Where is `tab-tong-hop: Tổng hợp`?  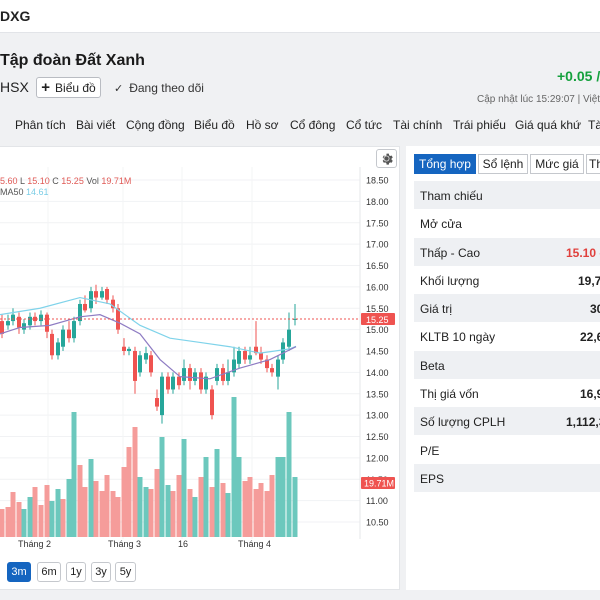 tab-tong-hop: Tổng hợp is located at coordinates (445, 164).